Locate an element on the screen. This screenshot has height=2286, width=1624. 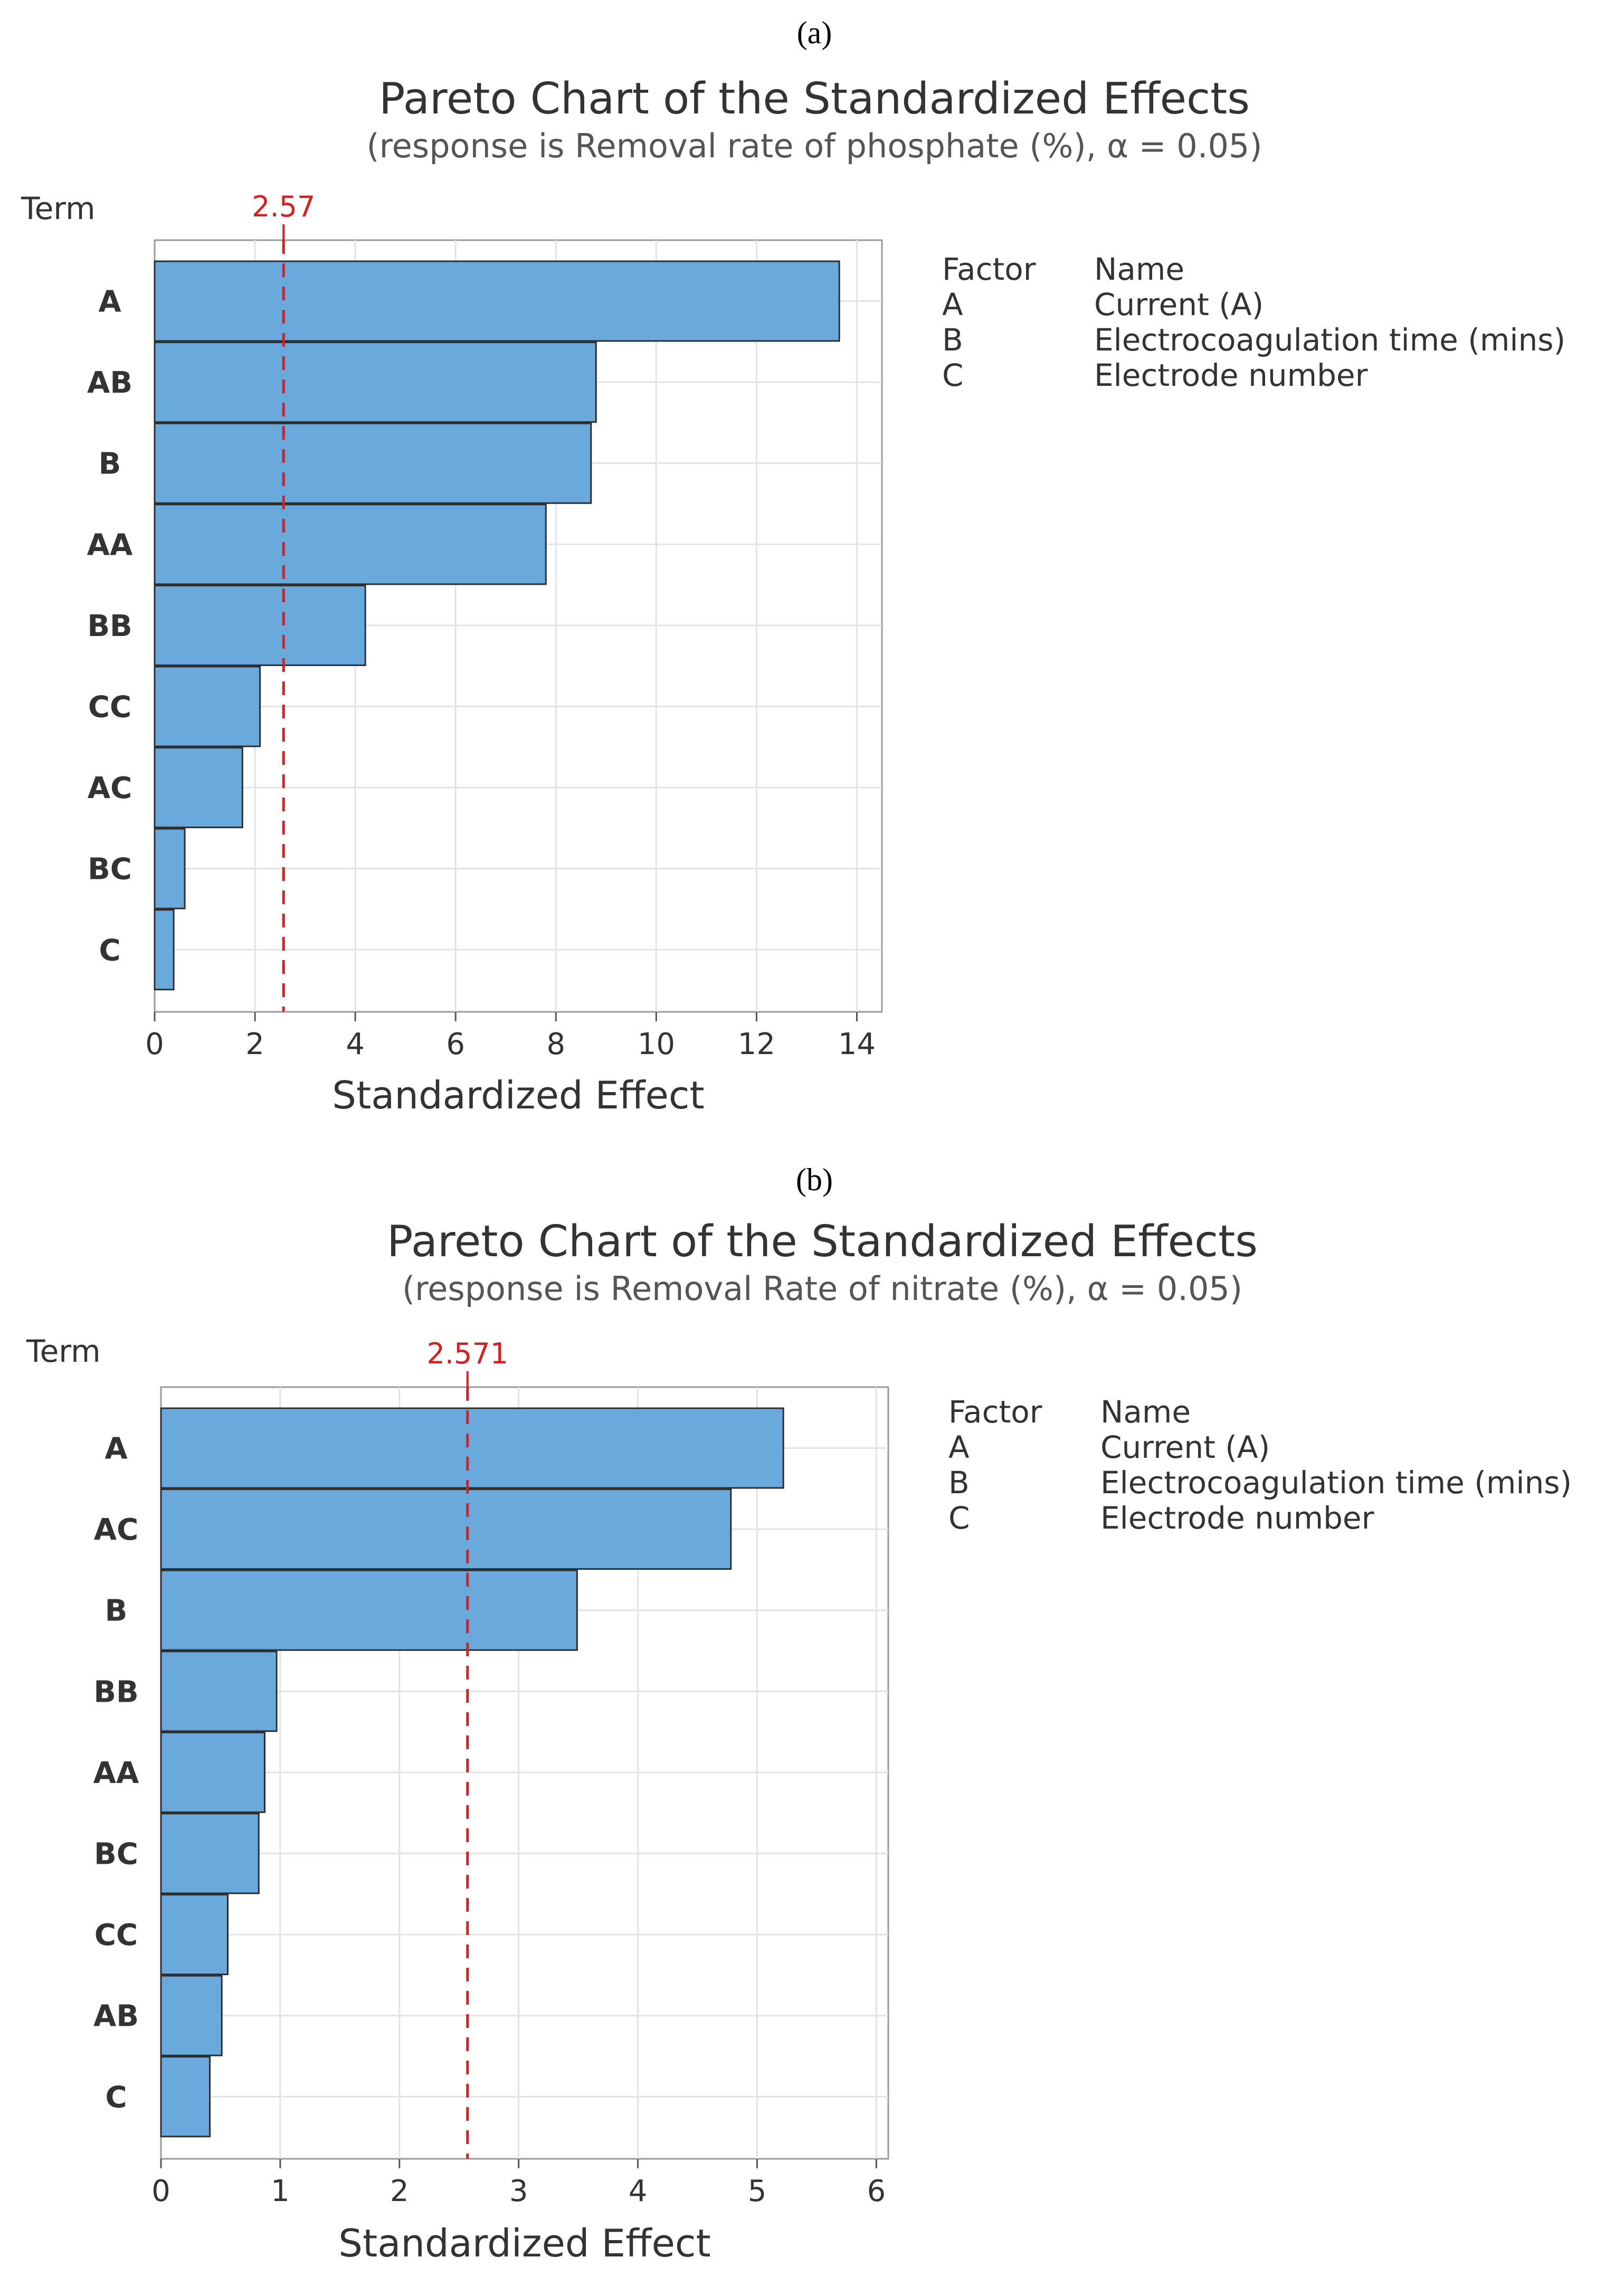
legend-factor-c-b: C is located at coordinates (959, 1518).